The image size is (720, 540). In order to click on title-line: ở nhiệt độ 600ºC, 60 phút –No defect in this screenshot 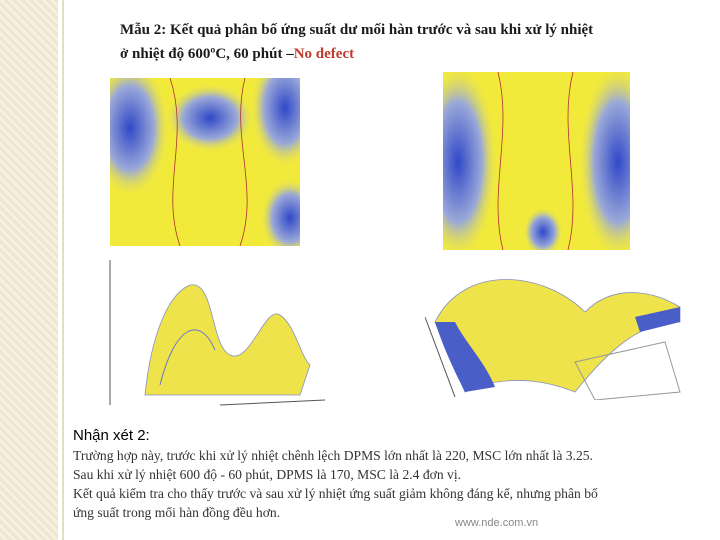, I will do `click(237, 54)`.